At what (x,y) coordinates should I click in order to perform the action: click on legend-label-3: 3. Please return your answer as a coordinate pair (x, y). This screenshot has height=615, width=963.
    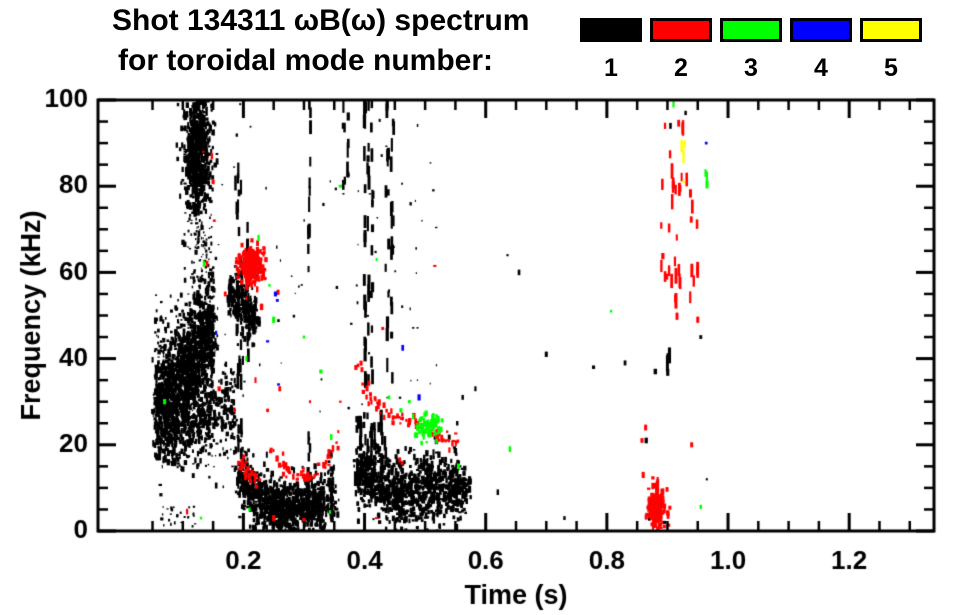
    Looking at the image, I should click on (751, 68).